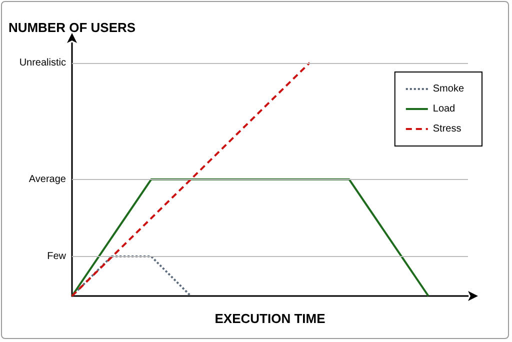  Describe the element at coordinates (57, 256) in the screenshot. I see `ref-line-label: Few` at that location.